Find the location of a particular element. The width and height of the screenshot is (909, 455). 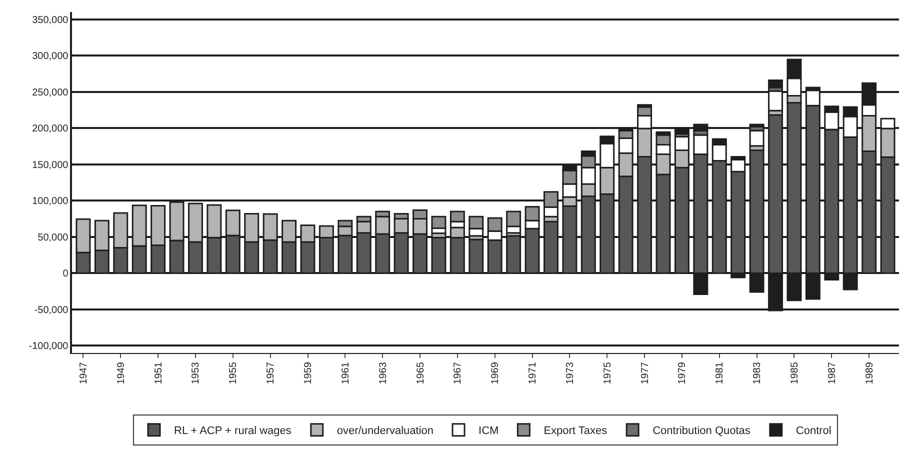

x-tick-label: 1959 is located at coordinates (308, 373).